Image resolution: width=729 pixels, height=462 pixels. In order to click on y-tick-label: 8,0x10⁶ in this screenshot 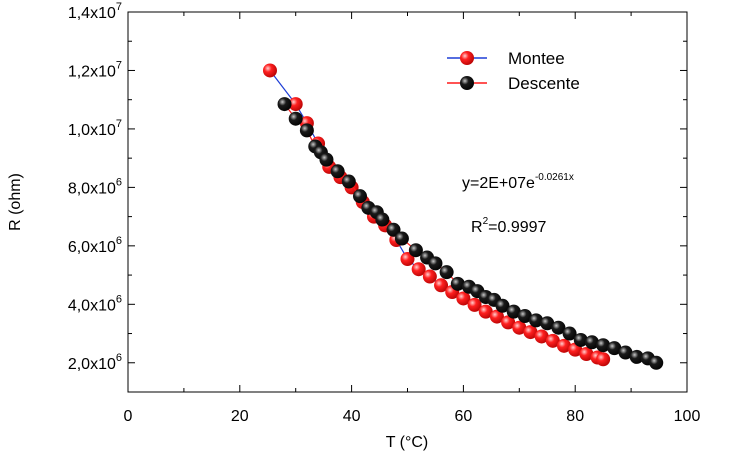, I will do `click(95, 186)`.